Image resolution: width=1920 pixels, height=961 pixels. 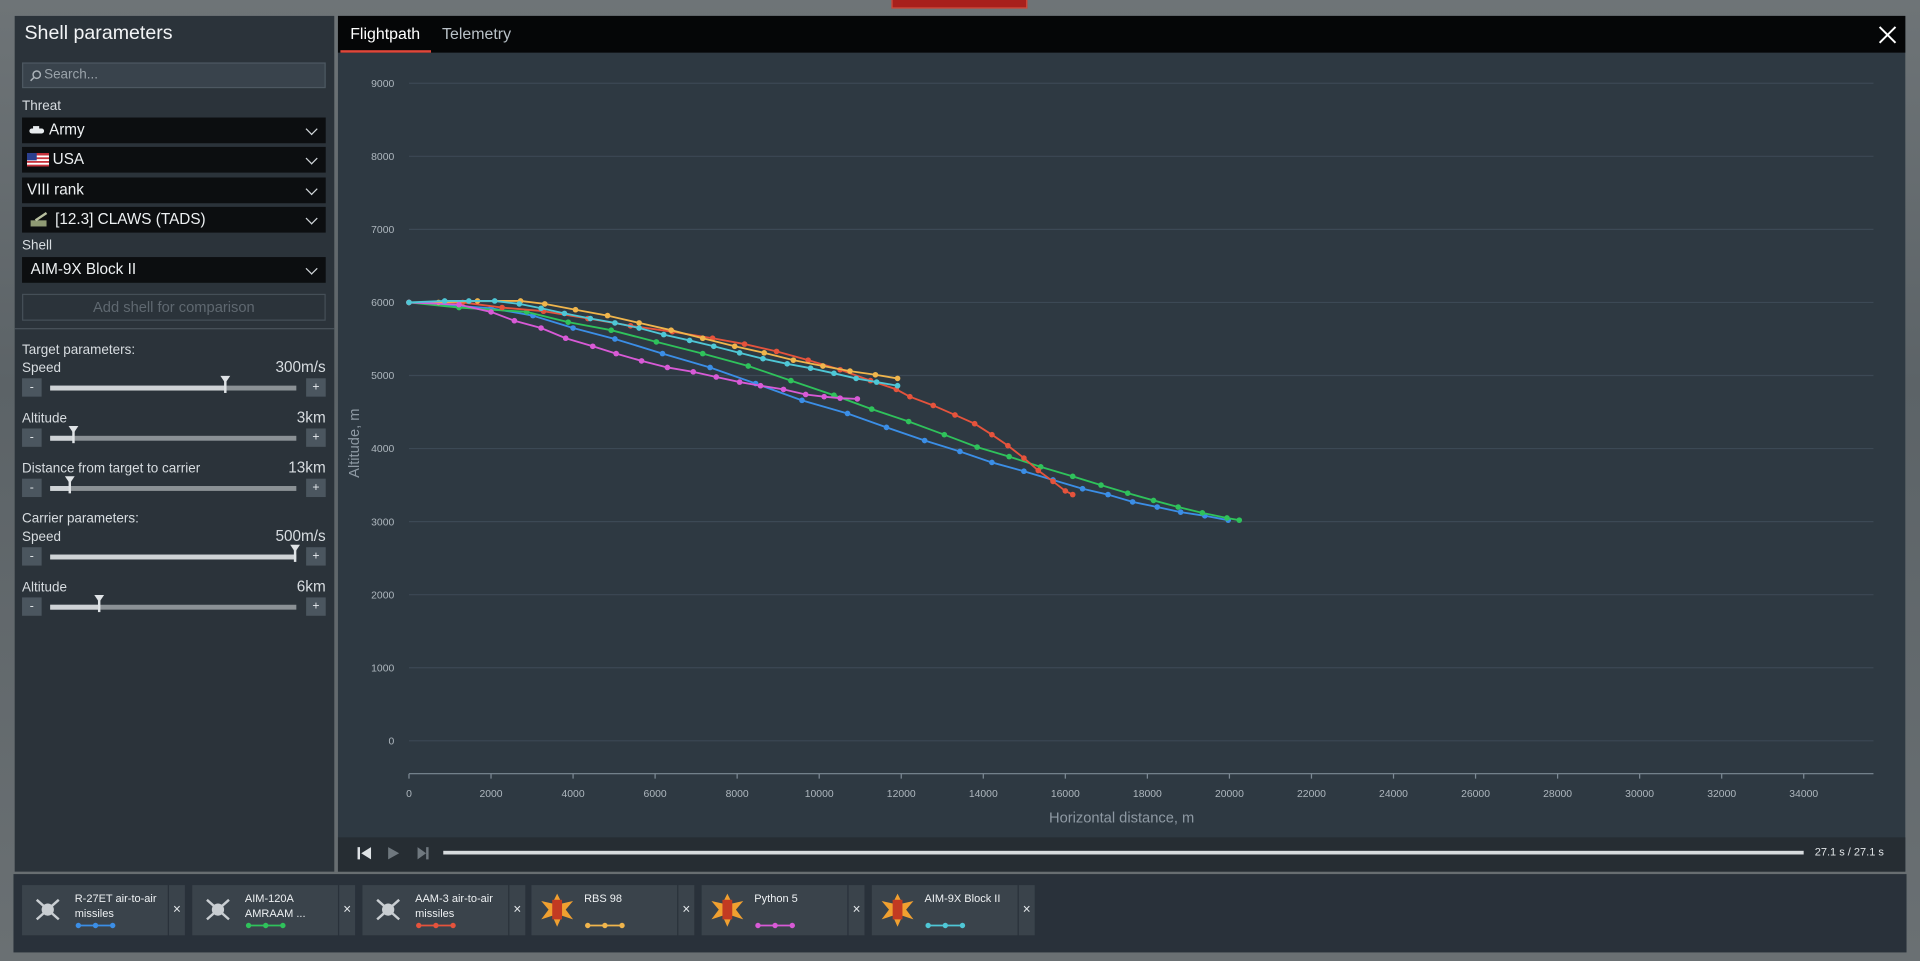 What do you see at coordinates (655, 794) in the screenshot?
I see `x-tick-label: 6000` at bounding box center [655, 794].